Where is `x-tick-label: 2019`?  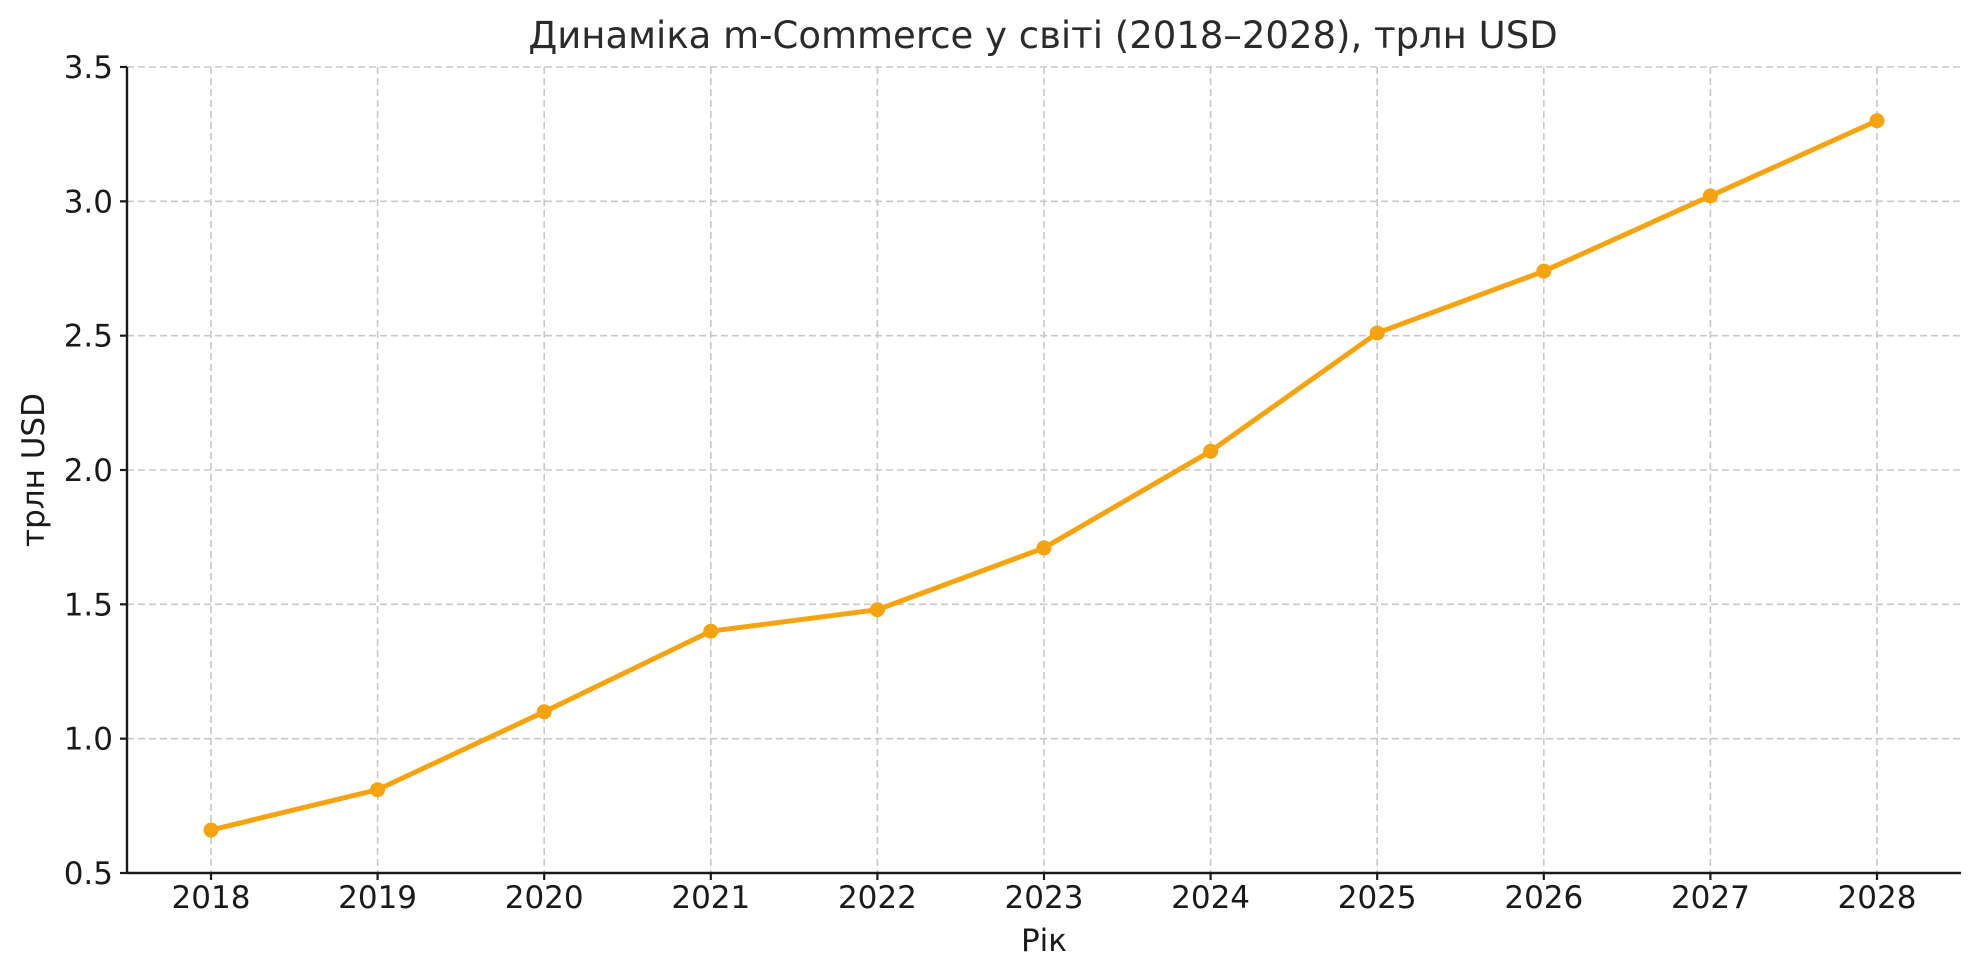 x-tick-label: 2019 is located at coordinates (377, 898).